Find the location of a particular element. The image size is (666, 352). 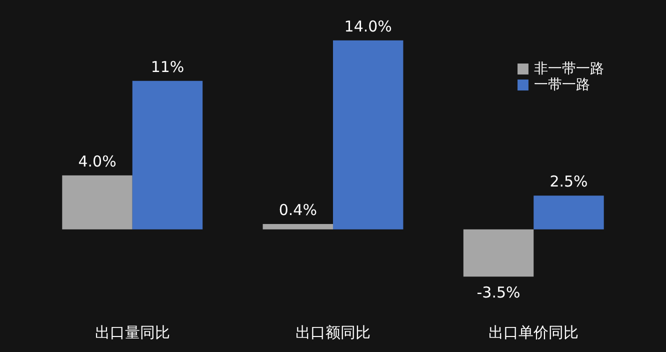

data-label: 14.0% is located at coordinates (368, 26).